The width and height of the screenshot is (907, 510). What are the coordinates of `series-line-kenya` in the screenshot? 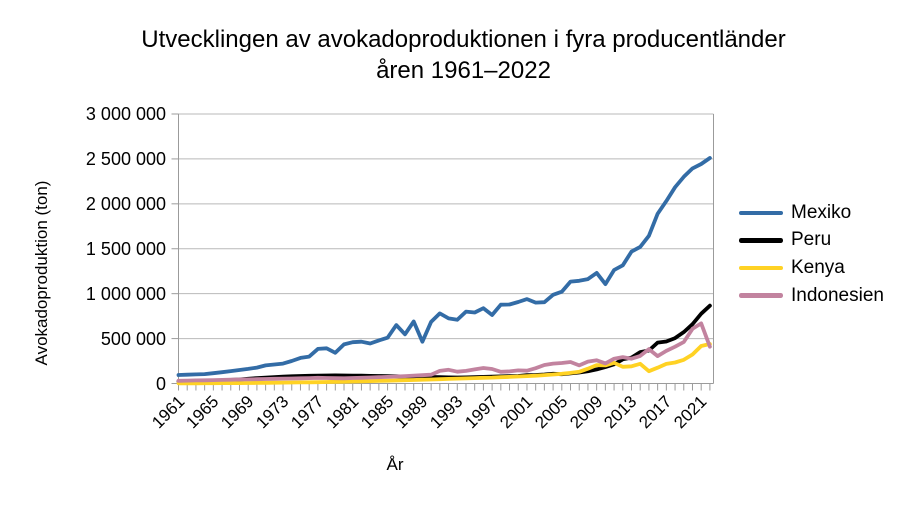 It's located at (444, 364).